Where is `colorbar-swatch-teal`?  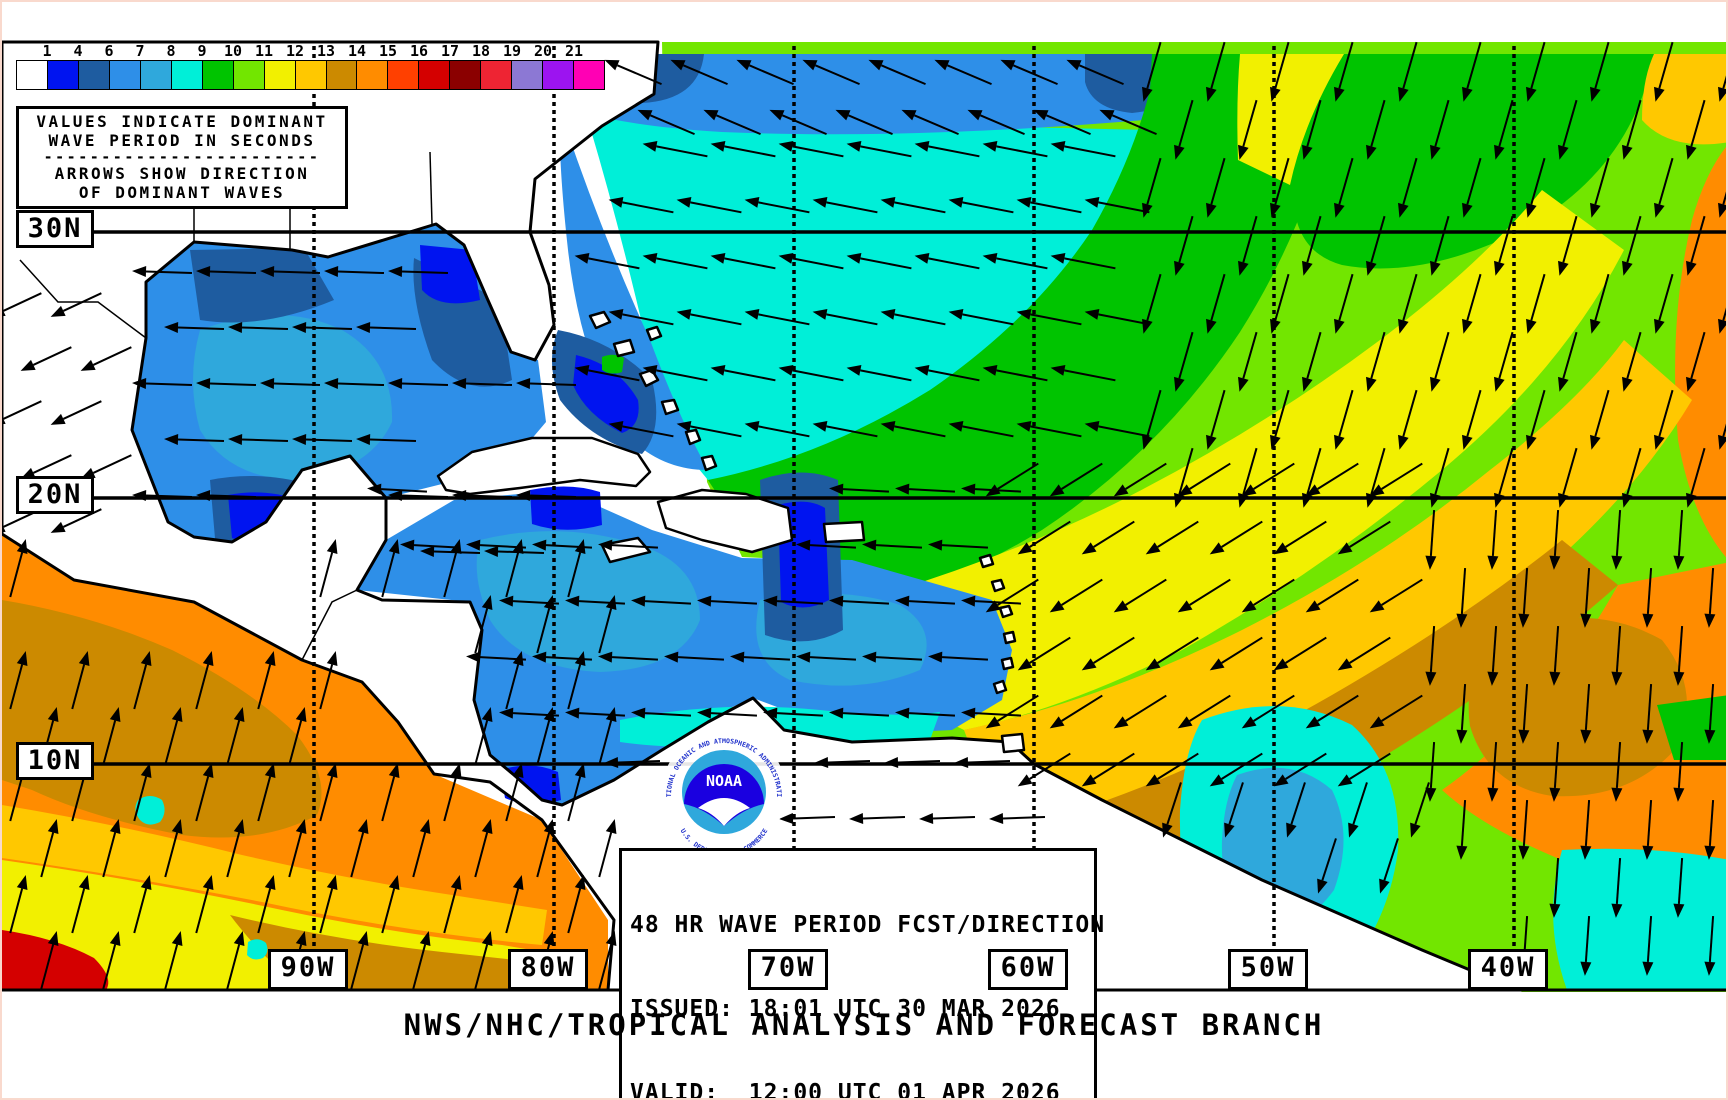
colorbar-swatch-teal is located at coordinates (156, 75).